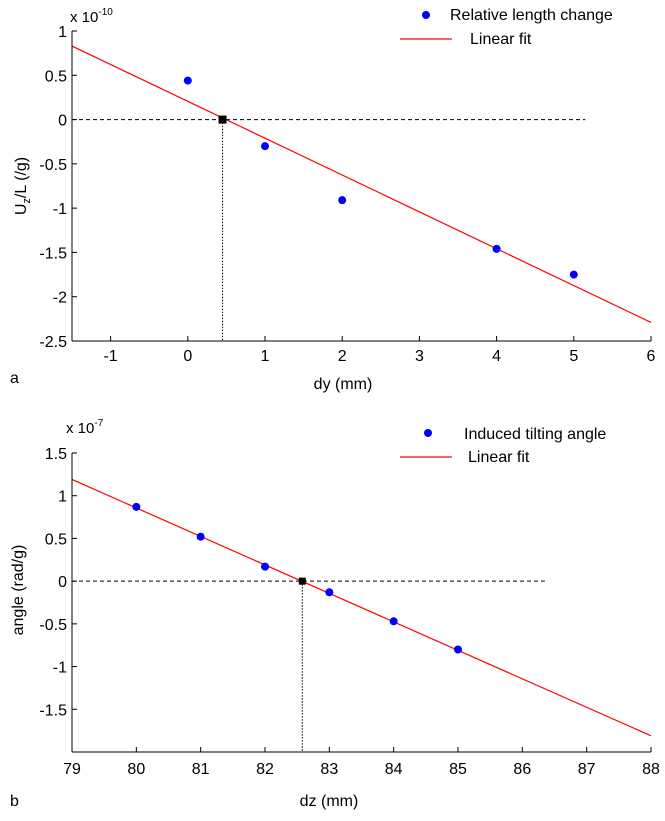  I want to click on panel-b-x-axis-label: dz (mm), so click(329, 801).